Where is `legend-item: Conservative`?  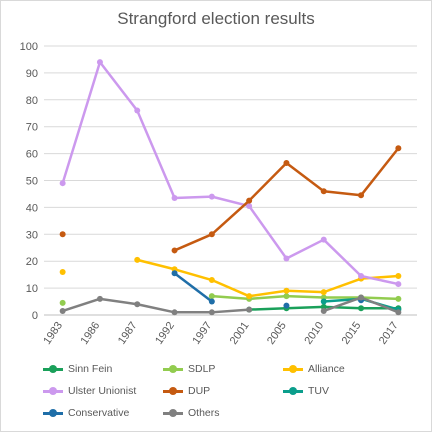
legend-item: Conservative is located at coordinates (86, 413).